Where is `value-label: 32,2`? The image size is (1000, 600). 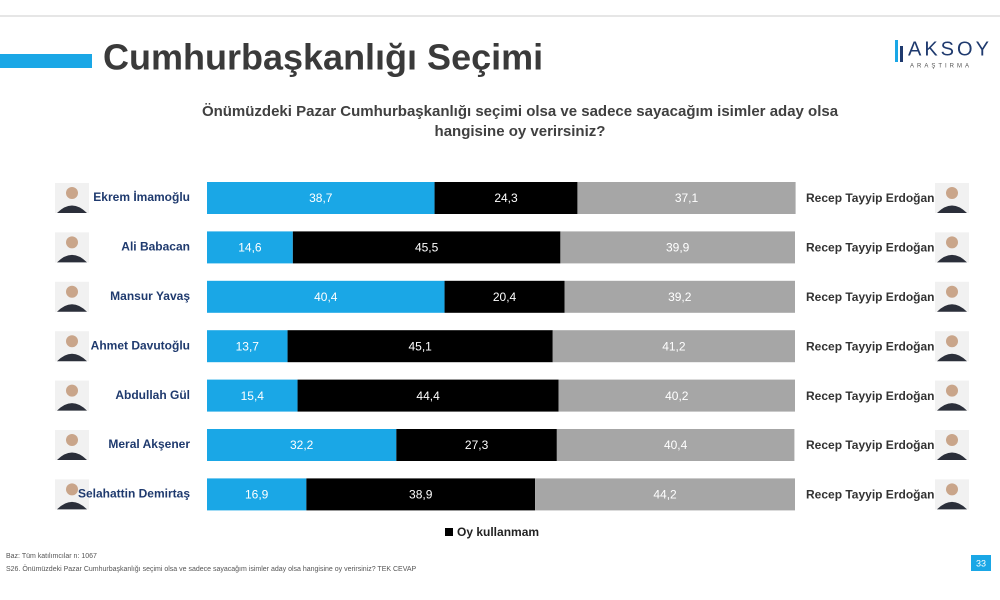 value-label: 32,2 is located at coordinates (302, 445).